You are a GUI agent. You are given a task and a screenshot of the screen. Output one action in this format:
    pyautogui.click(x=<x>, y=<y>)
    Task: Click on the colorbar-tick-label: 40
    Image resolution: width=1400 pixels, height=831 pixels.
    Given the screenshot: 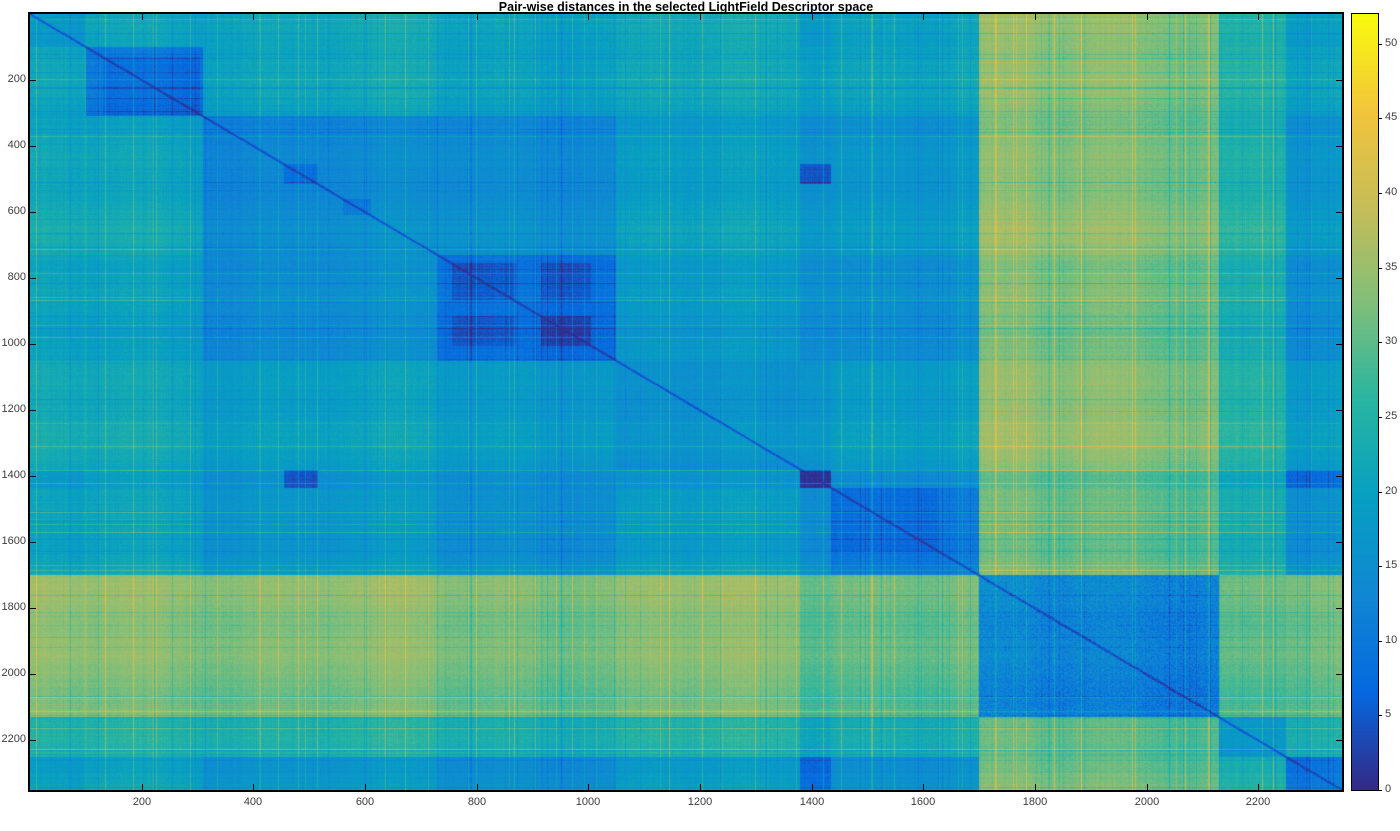 What is the action you would take?
    pyautogui.click(x=1391, y=192)
    